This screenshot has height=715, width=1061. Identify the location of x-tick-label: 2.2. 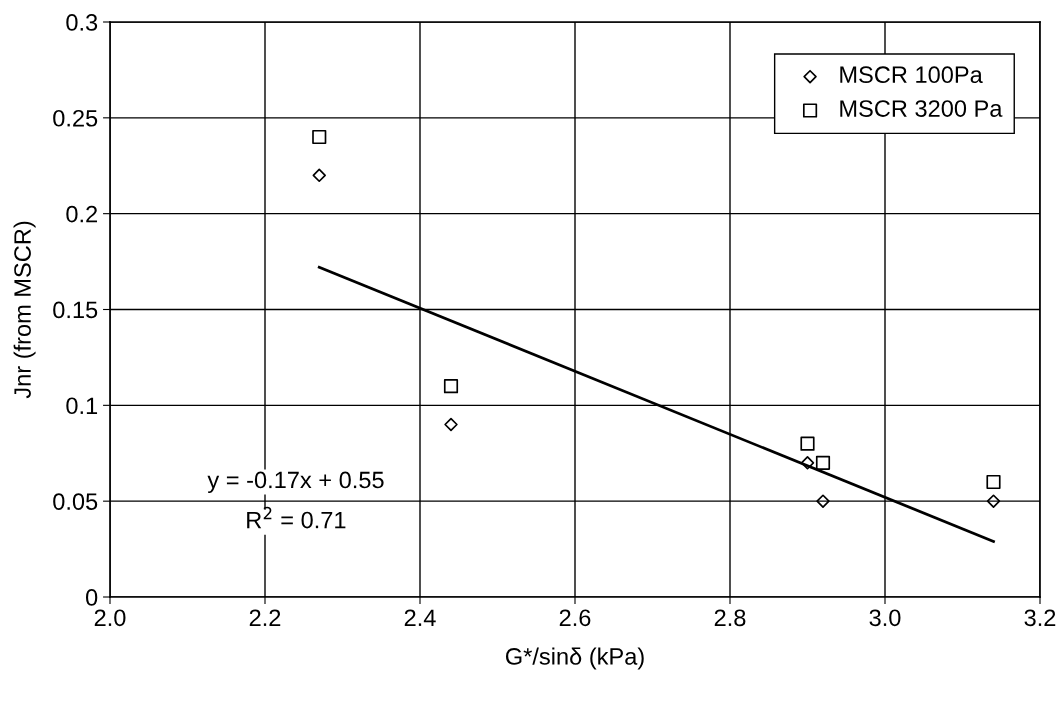
(265, 617).